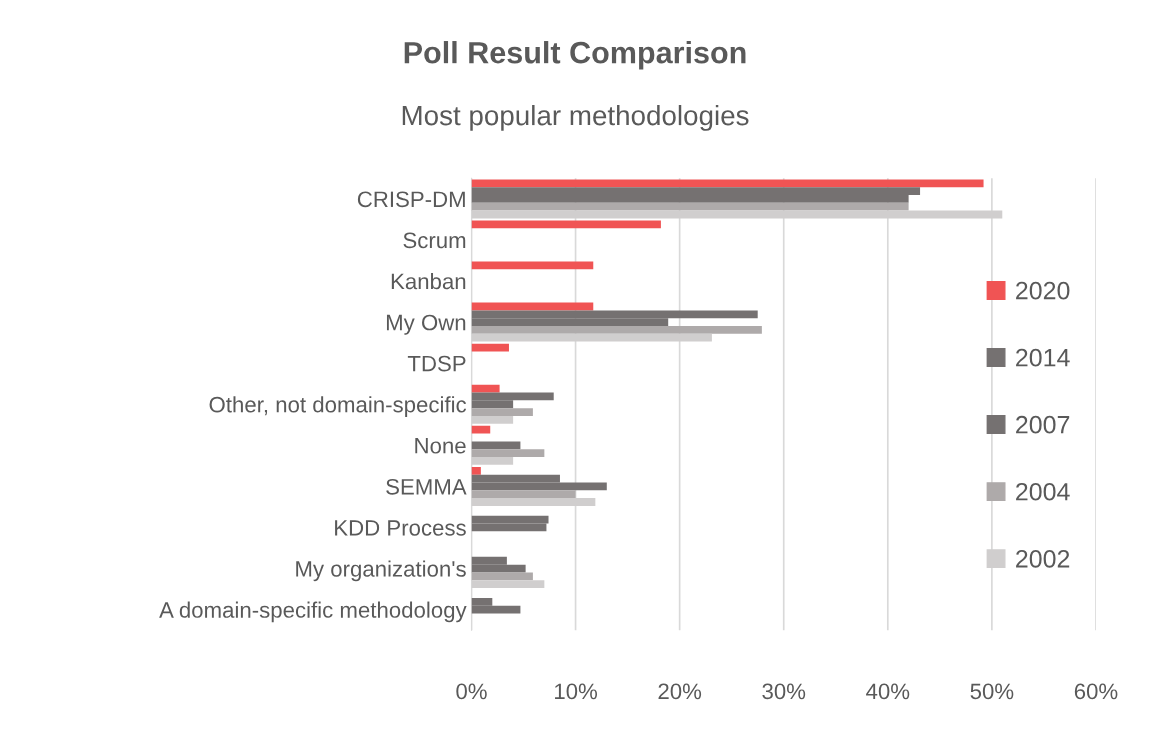 The height and width of the screenshot is (737, 1150). I want to click on y-tick-label: Scrum, so click(434, 240).